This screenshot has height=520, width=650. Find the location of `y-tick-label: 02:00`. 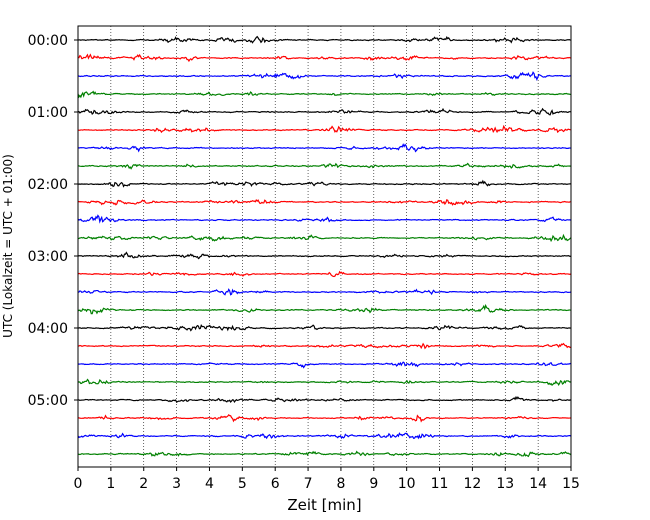

y-tick-label: 02:00 is located at coordinates (48, 185).